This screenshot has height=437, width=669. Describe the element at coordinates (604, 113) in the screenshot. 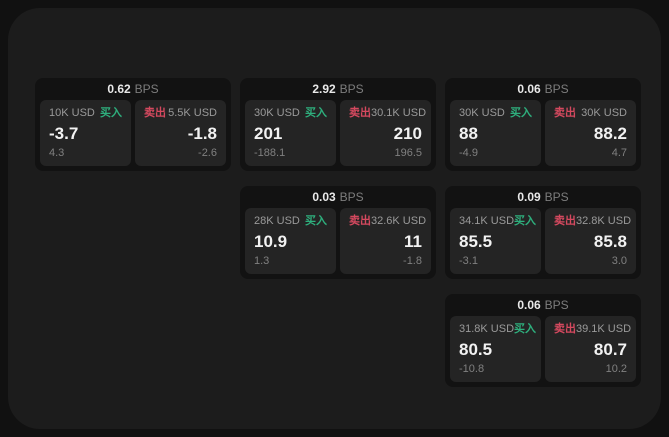

I see `sell-amount: 30K USD` at that location.